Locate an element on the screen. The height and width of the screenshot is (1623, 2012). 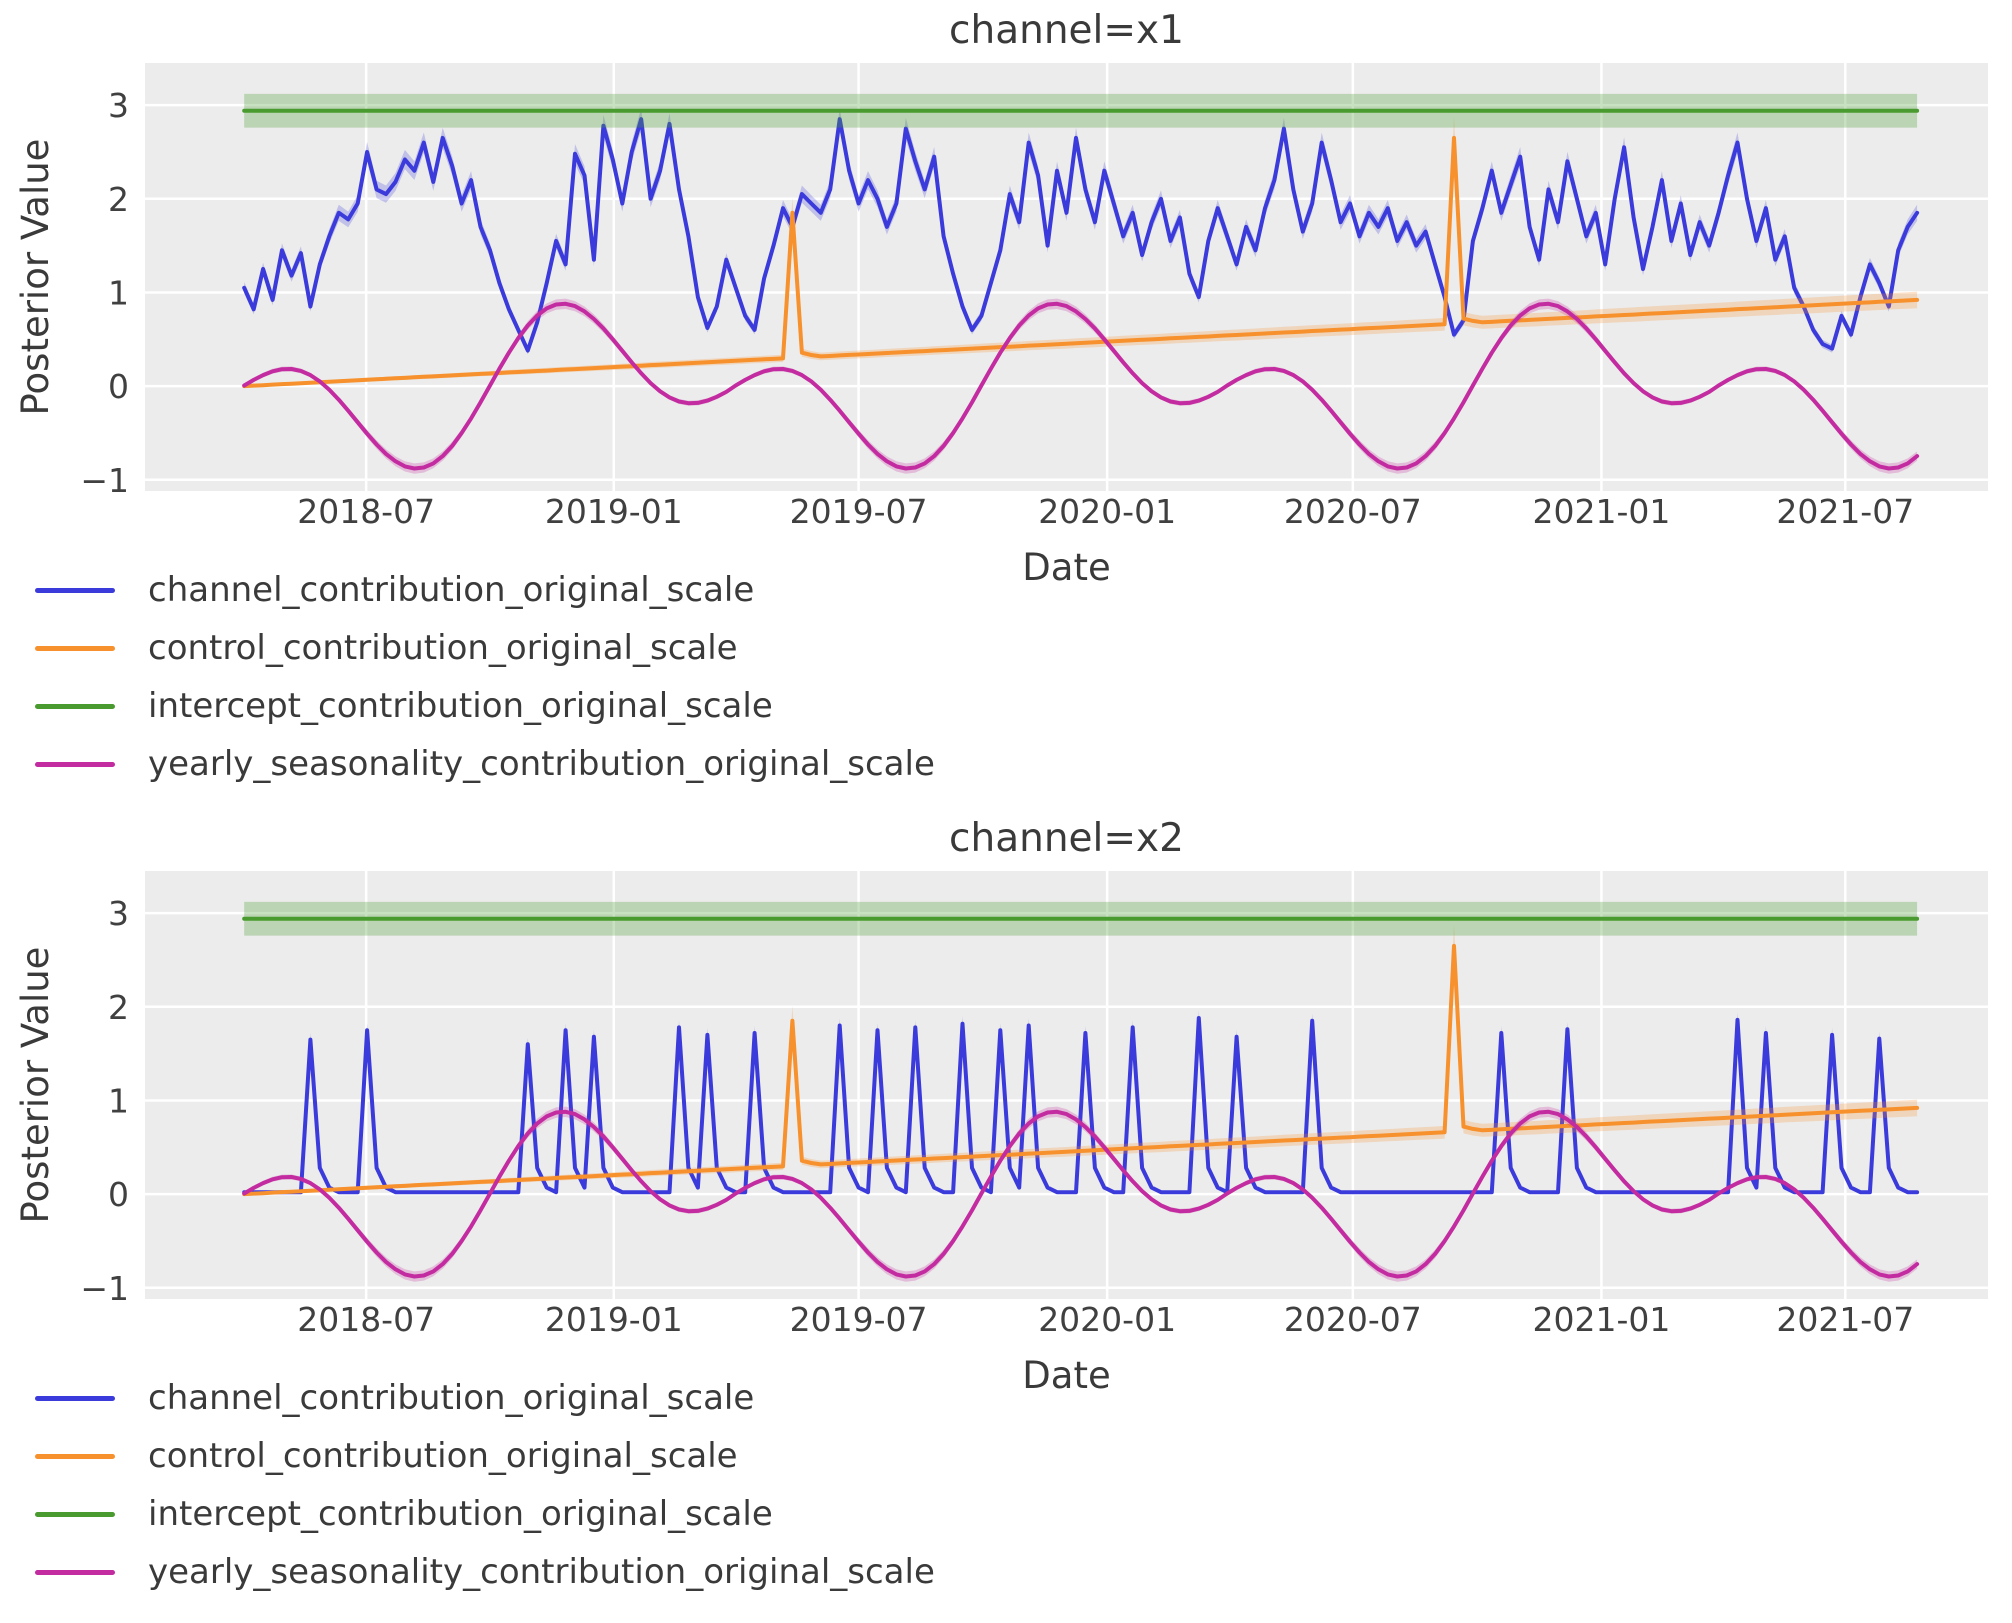
x-axis-label-x2: Date is located at coordinates (1066, 1375).